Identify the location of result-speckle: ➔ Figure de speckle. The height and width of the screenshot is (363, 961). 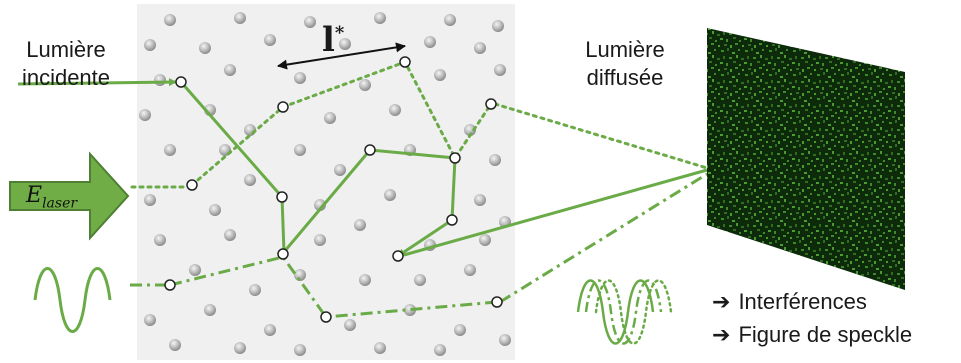
(812, 335).